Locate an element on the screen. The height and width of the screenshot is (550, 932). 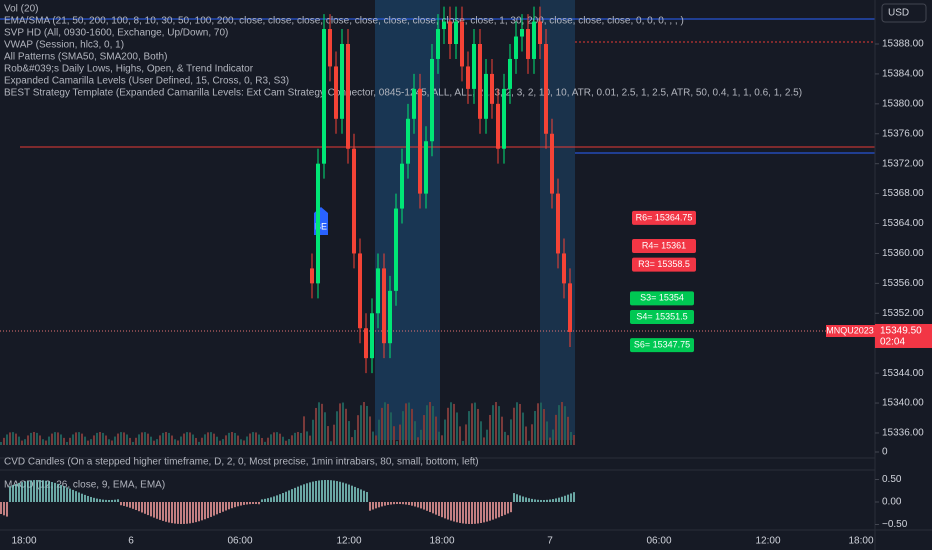
indicator-legend: All Patterns (SMA50, SMA200, Both) is located at coordinates (85, 57).